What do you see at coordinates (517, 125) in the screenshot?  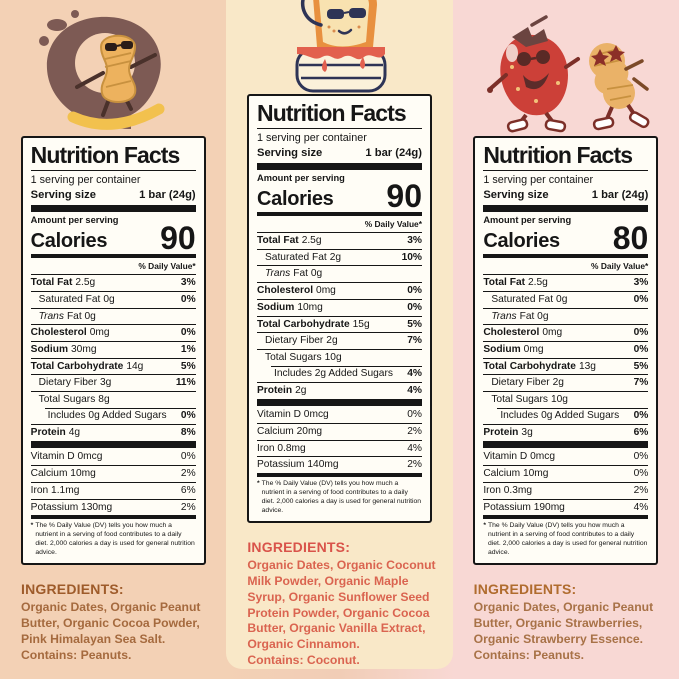 I see `sneaker` at bounding box center [517, 125].